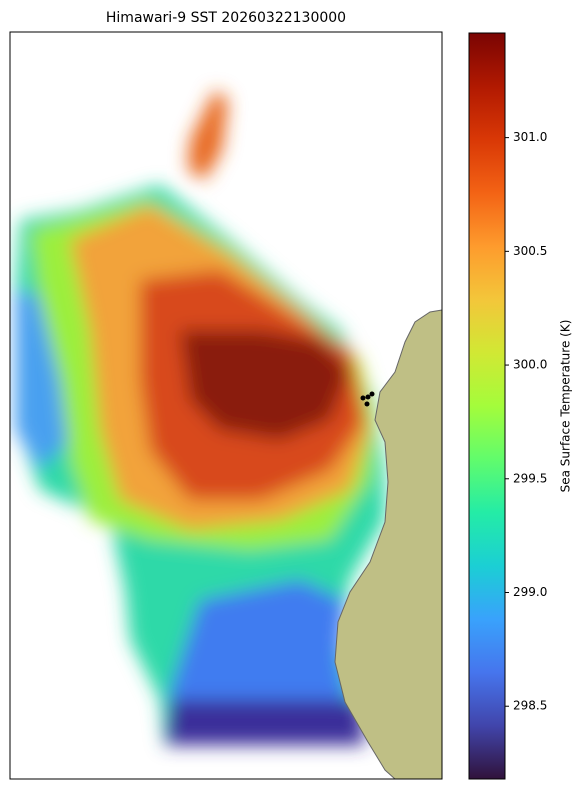 The width and height of the screenshot is (585, 790). Describe the element at coordinates (530, 365) in the screenshot. I see `colorbar-tick-label: 300.0` at that location.